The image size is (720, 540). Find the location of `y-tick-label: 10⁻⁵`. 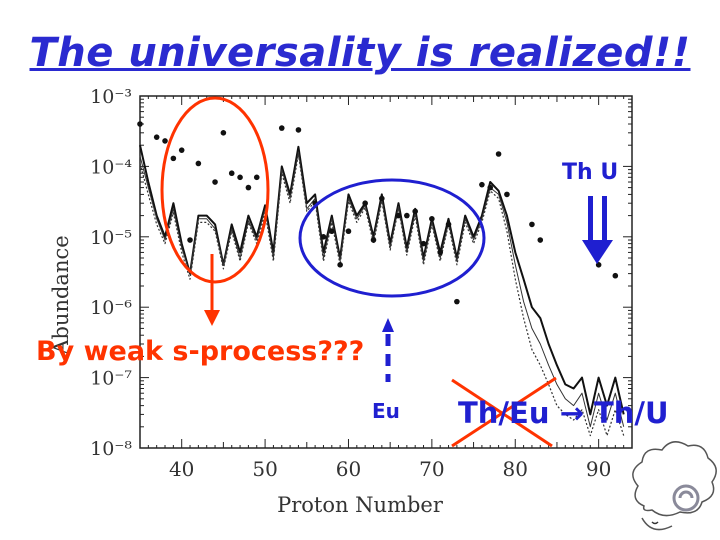

y-tick-label: 10⁻⁵ is located at coordinates (111, 238).